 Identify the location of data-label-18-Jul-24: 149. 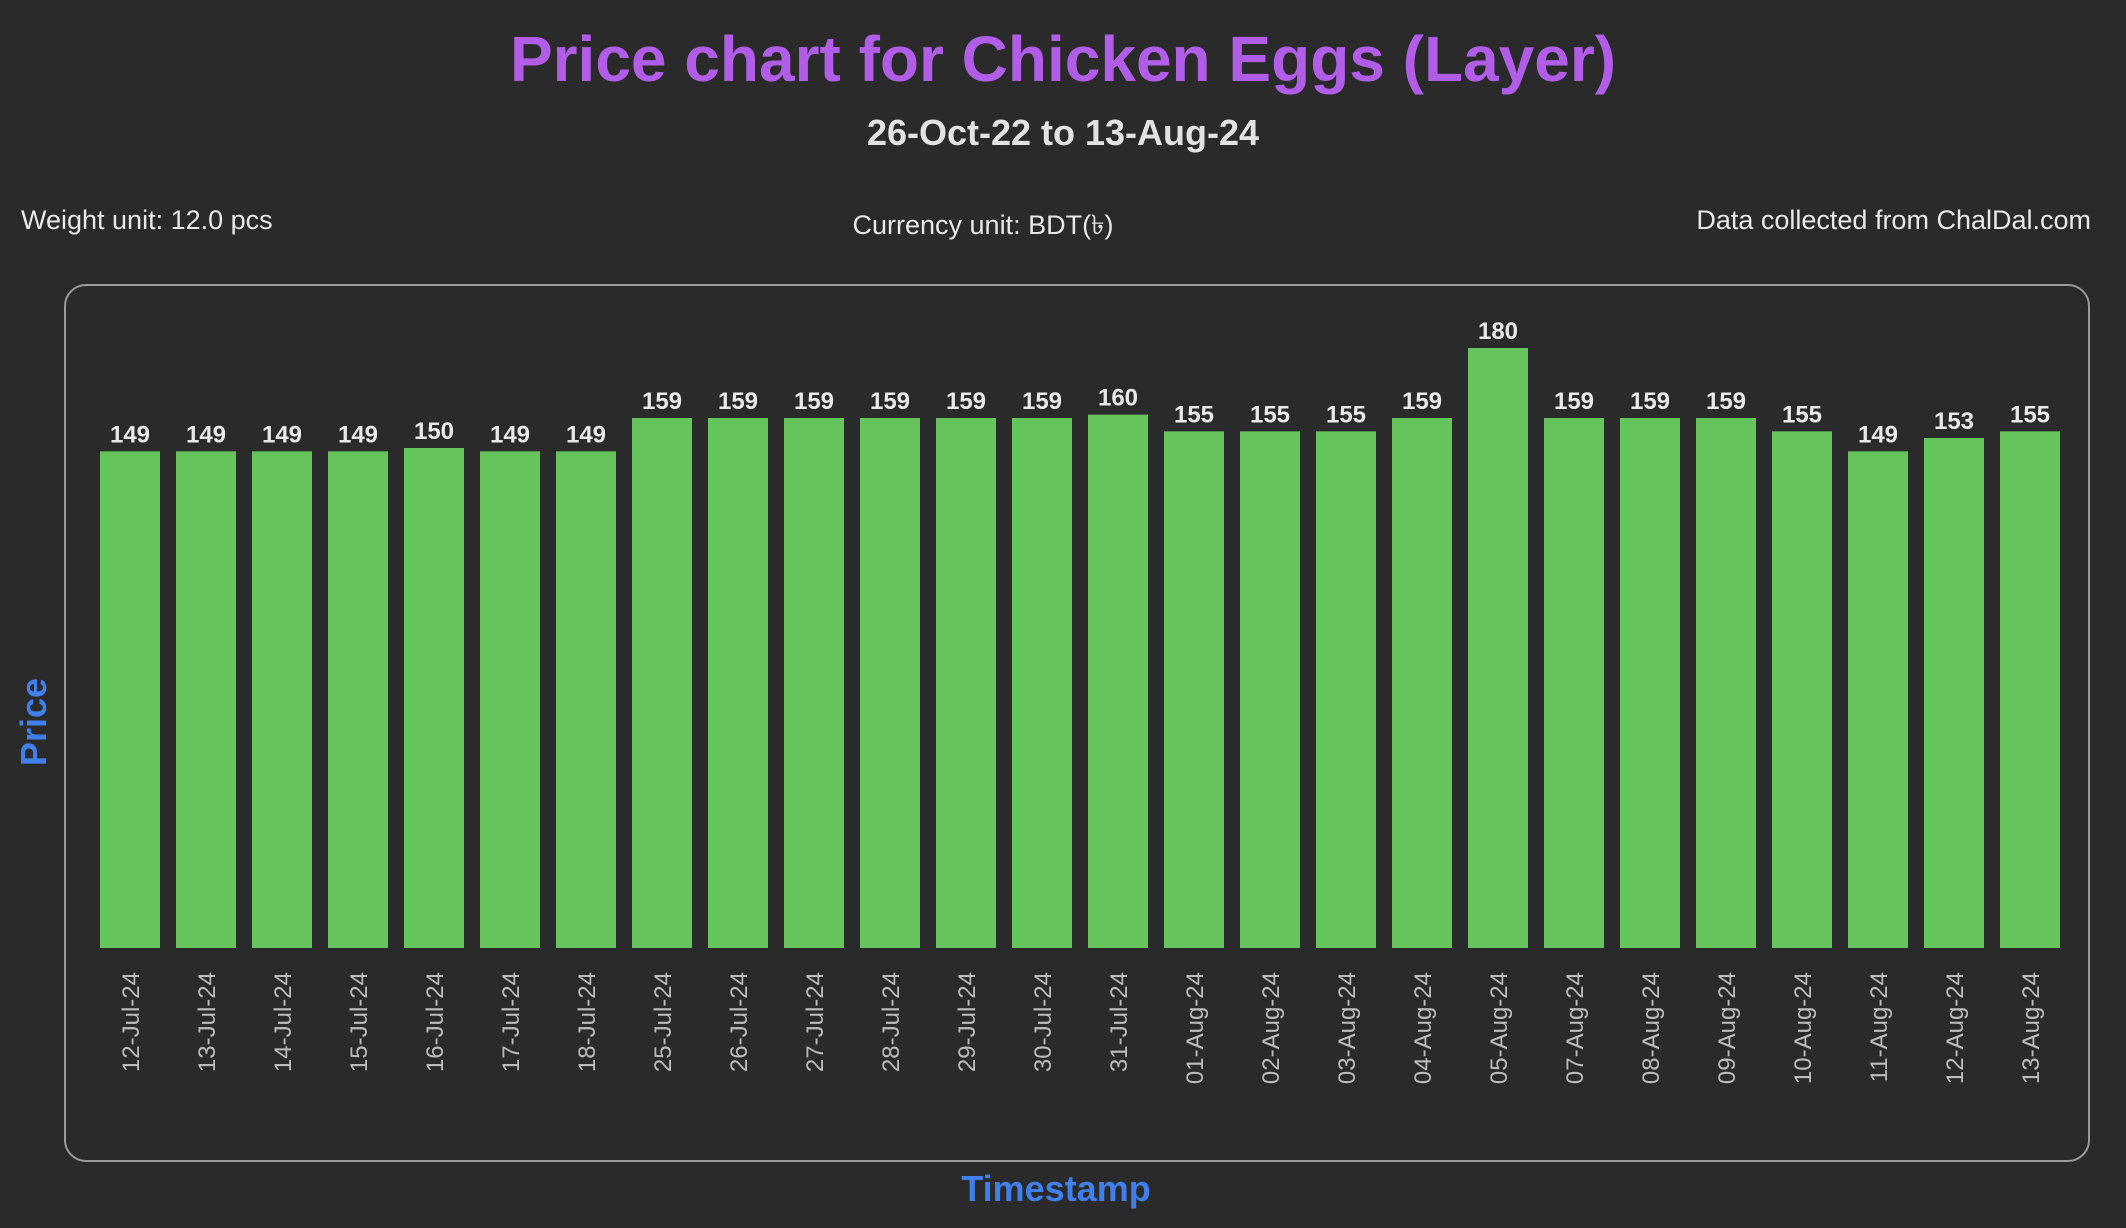
(586, 434).